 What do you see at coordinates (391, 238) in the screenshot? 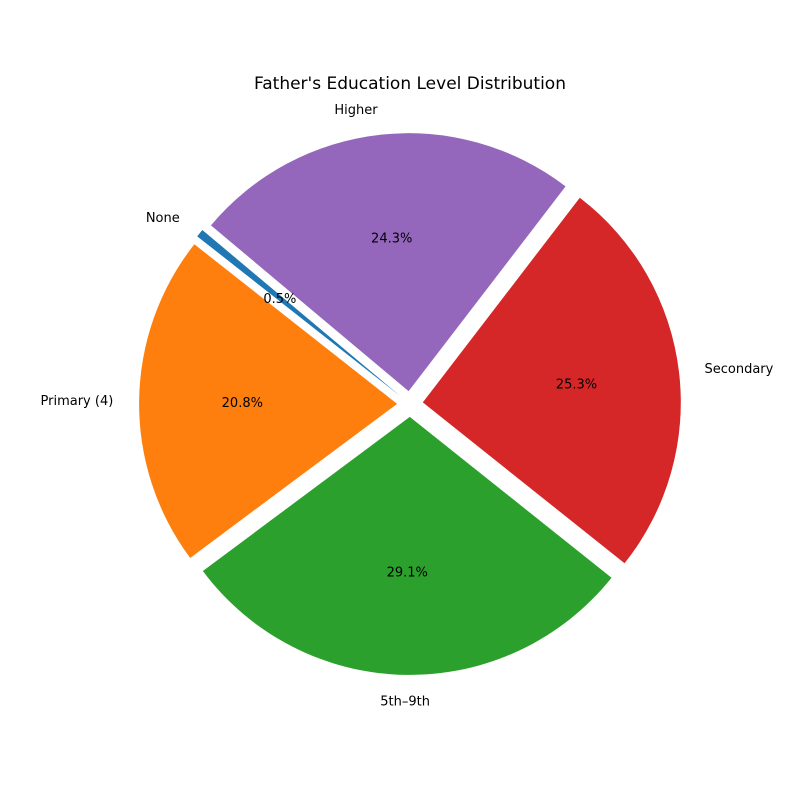
I see `slice-percent-higher: 24.3%` at bounding box center [391, 238].